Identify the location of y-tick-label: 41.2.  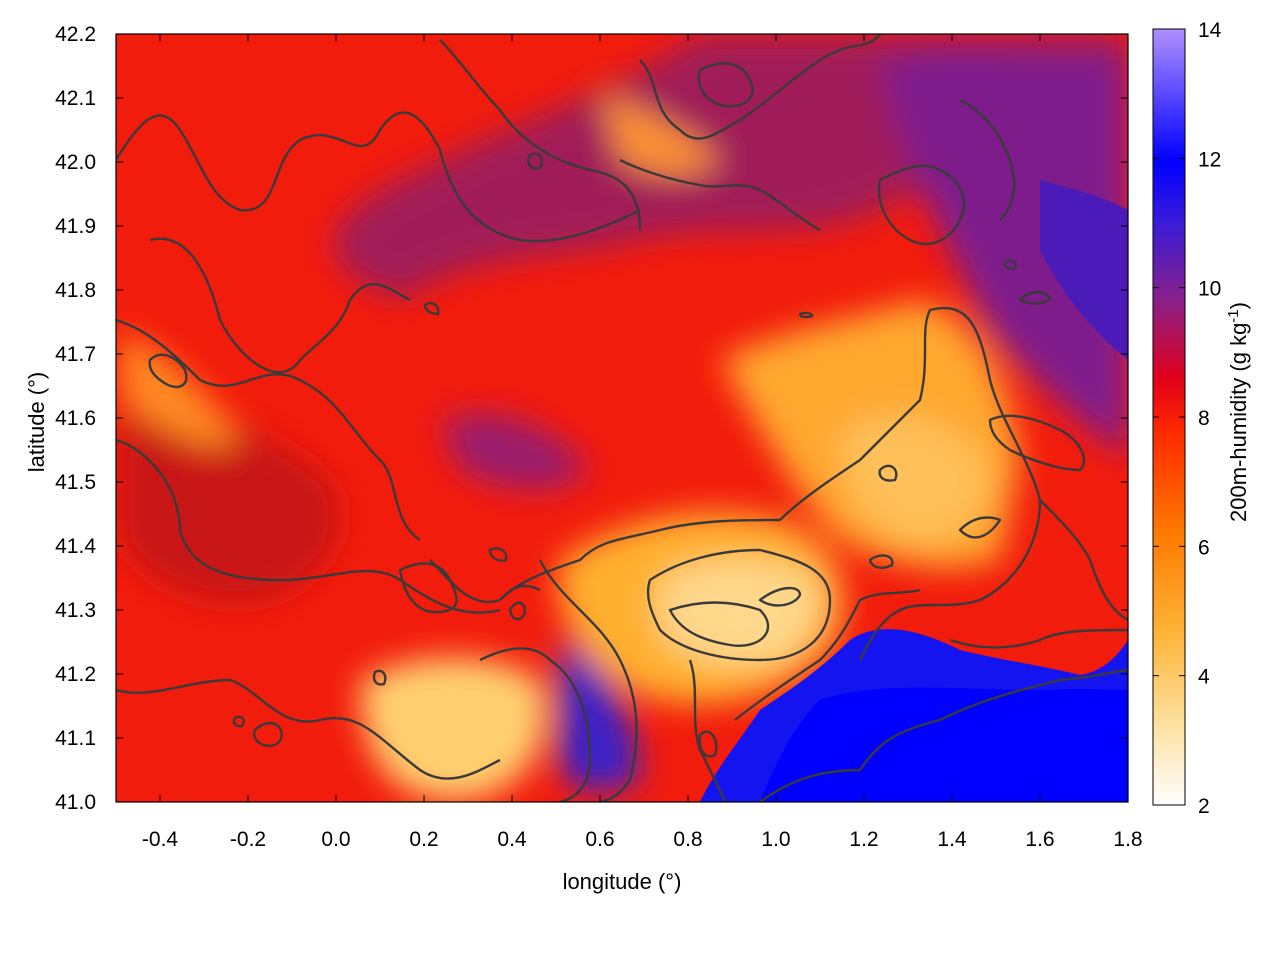
(75, 674).